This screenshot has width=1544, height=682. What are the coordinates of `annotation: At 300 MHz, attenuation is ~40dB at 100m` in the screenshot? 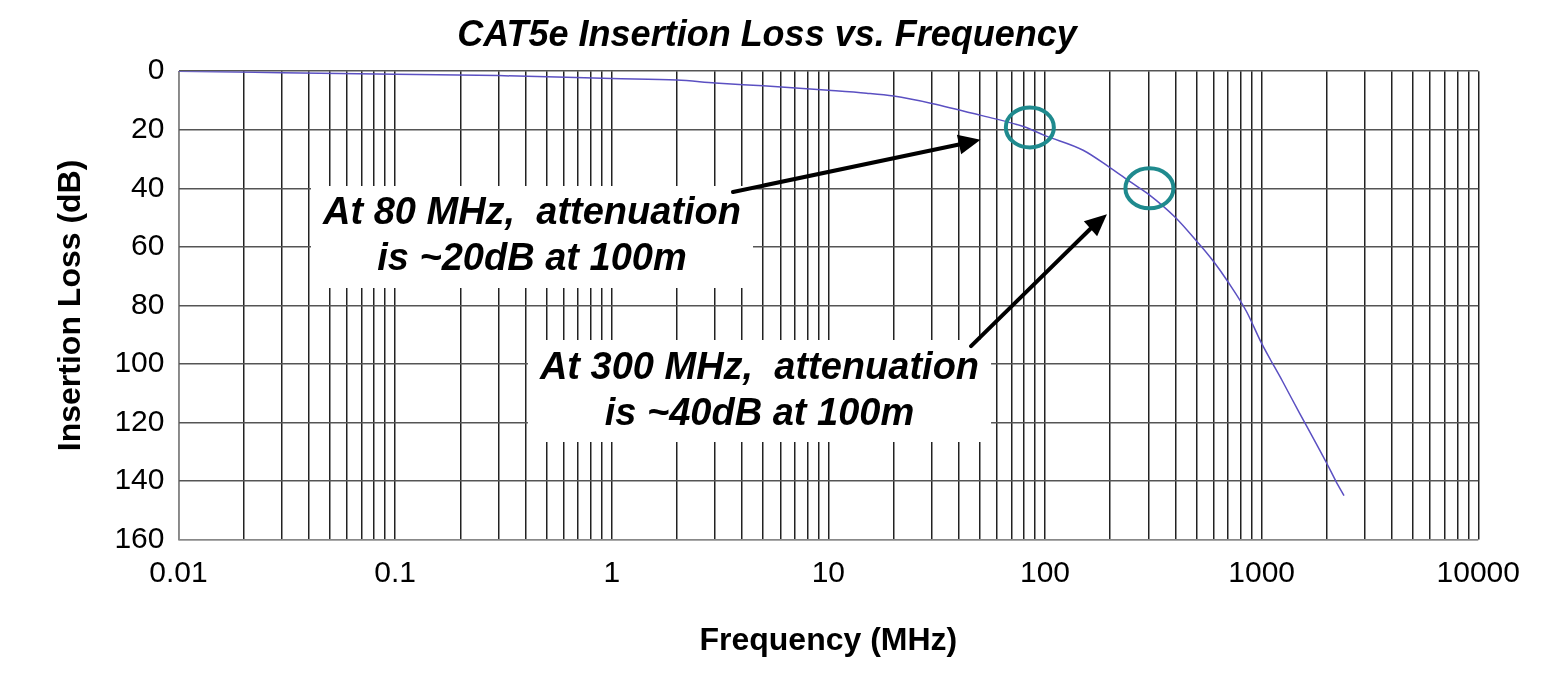 It's located at (759, 388).